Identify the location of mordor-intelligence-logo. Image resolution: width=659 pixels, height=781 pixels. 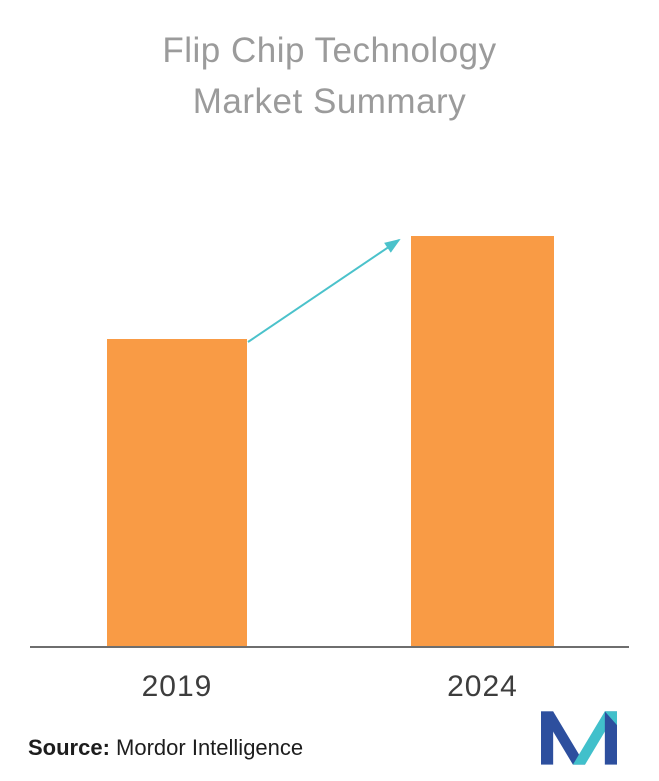
(579, 738).